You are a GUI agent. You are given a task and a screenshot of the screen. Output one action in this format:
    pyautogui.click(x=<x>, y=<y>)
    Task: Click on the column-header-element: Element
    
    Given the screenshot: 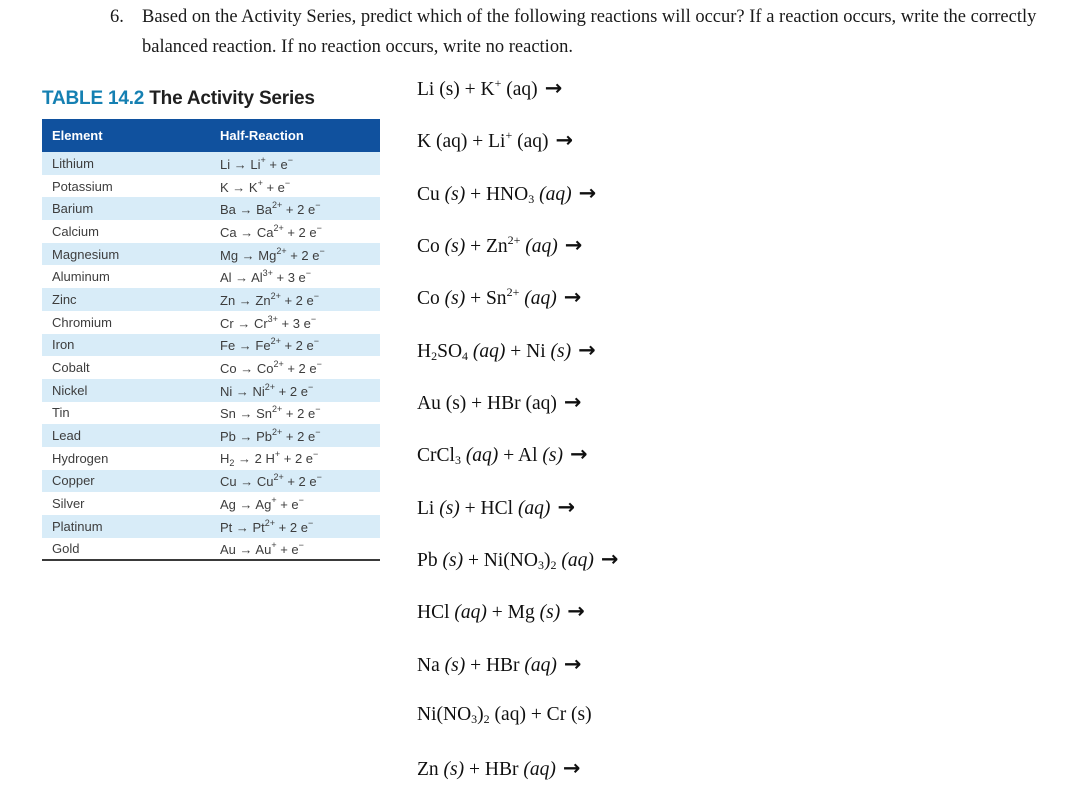 What is the action you would take?
    pyautogui.click(x=126, y=135)
    